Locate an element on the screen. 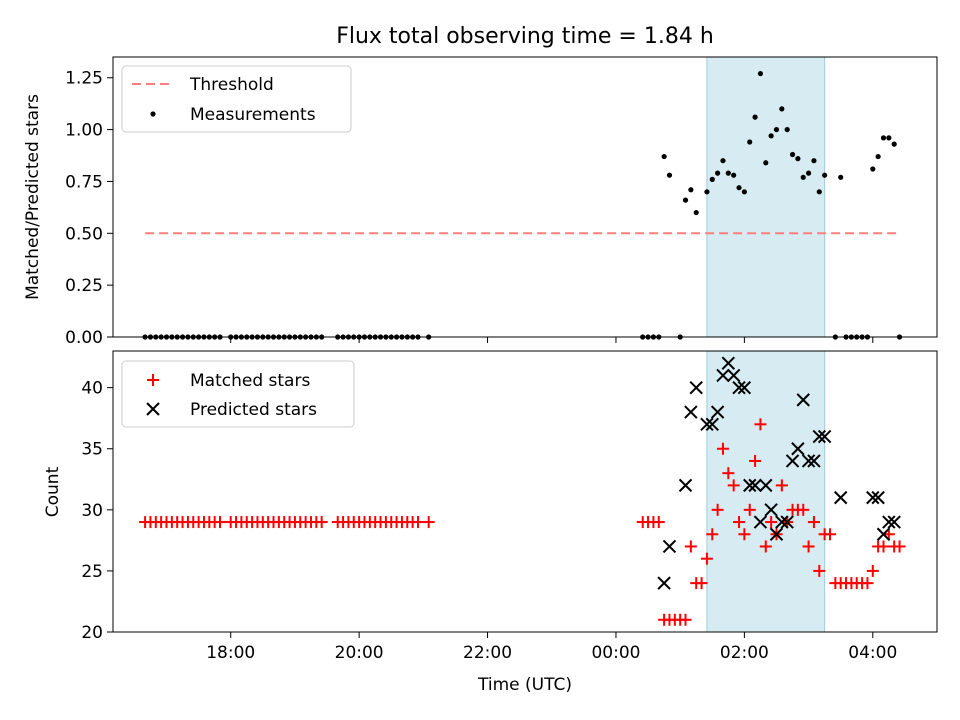 The height and width of the screenshot is (720, 960). x-axis-label: Time (UTC) is located at coordinates (524, 685).